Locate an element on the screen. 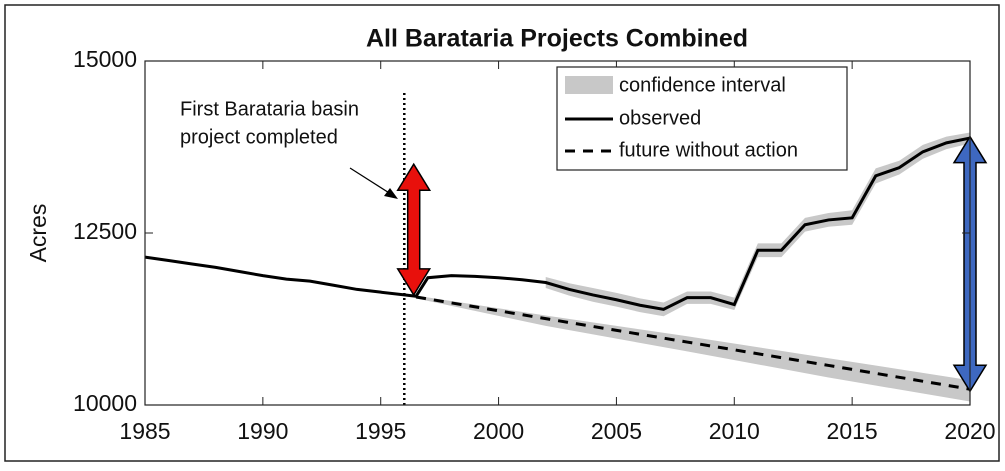  y-tick-label: 15000 is located at coordinates (105, 59).